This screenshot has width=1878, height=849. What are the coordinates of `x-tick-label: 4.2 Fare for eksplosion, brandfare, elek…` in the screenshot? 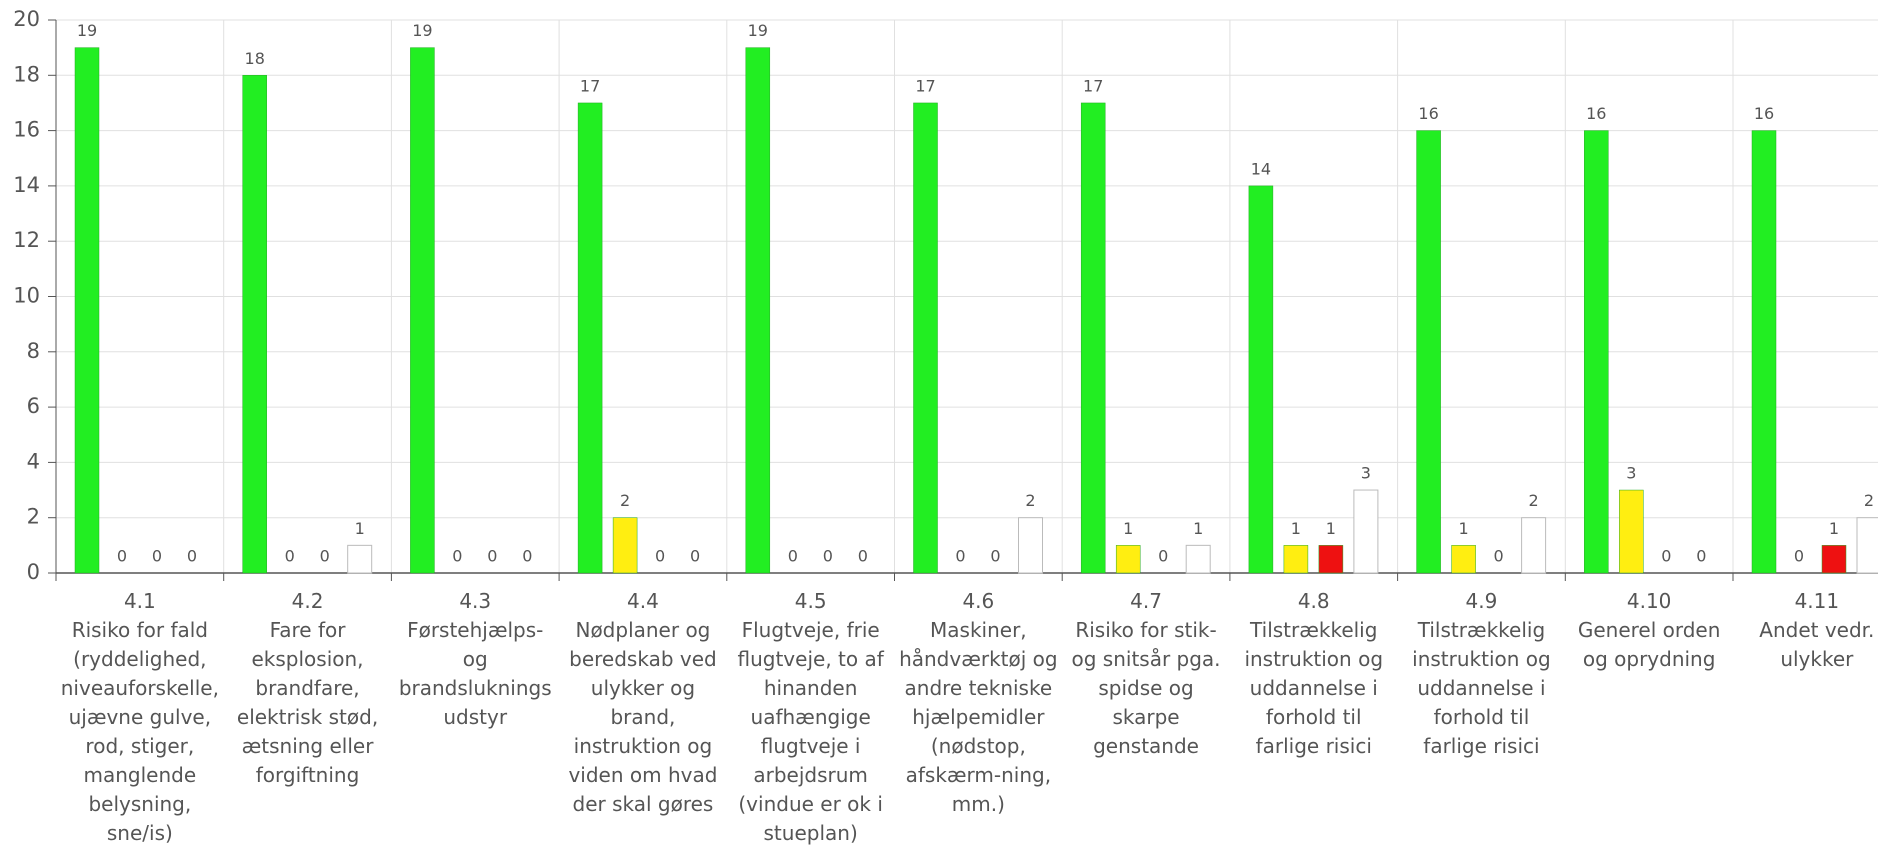 It's located at (307, 688).